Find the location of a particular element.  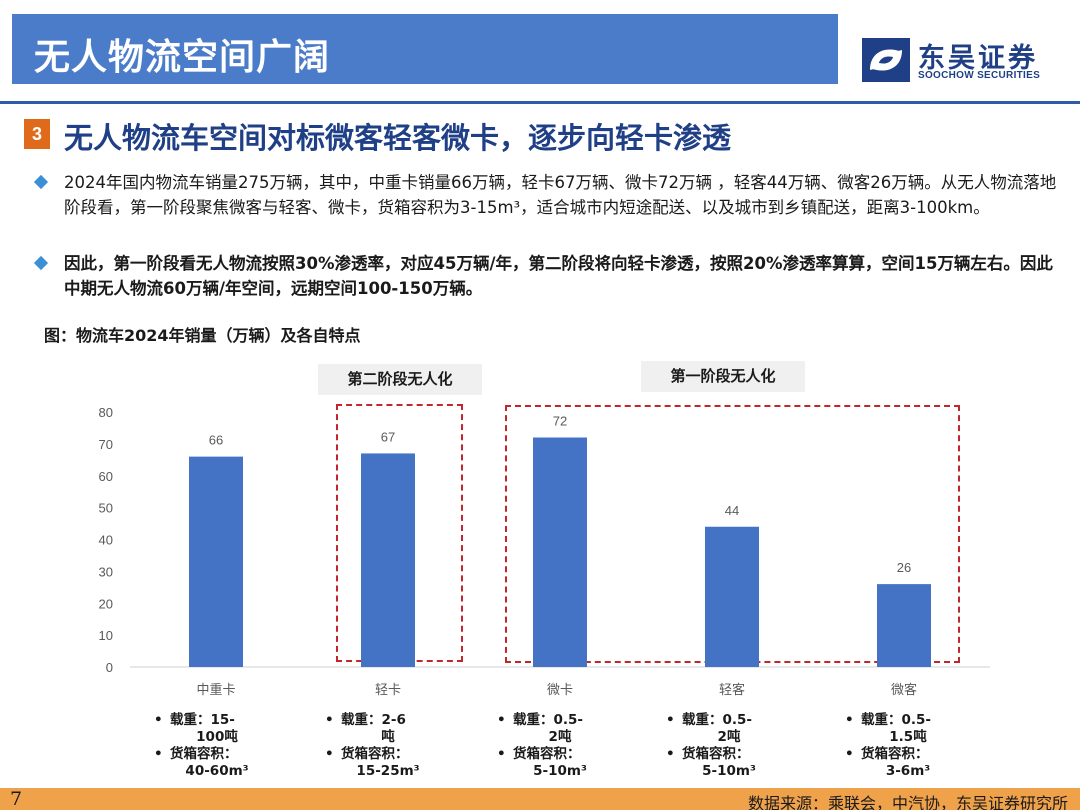

company-logo: 东吴证券 SOOCHOW SECURITIES is located at coordinates (962, 61).